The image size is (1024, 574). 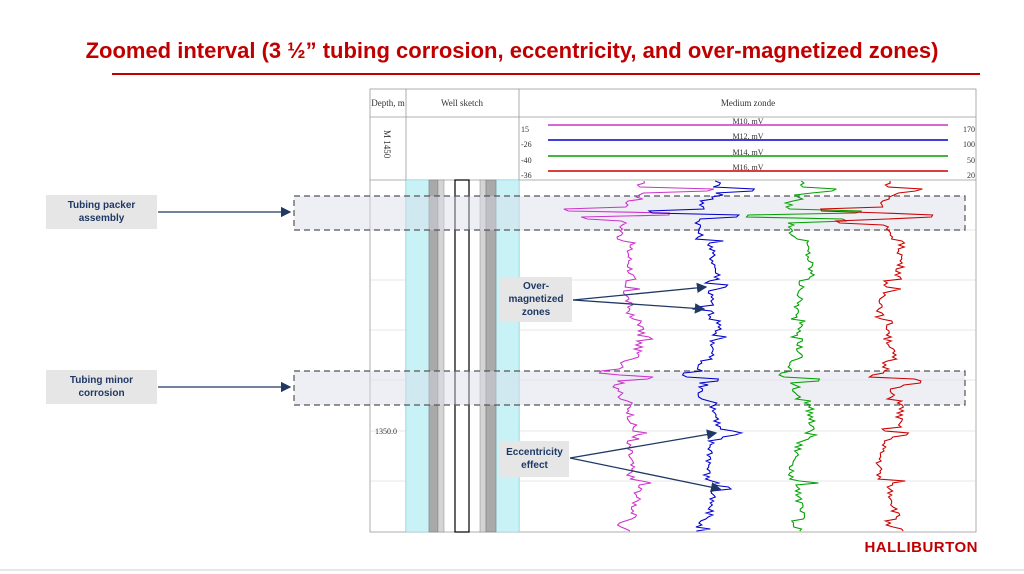 What do you see at coordinates (747, 167) in the screenshot?
I see `curve-name-m16: M16, mV` at bounding box center [747, 167].